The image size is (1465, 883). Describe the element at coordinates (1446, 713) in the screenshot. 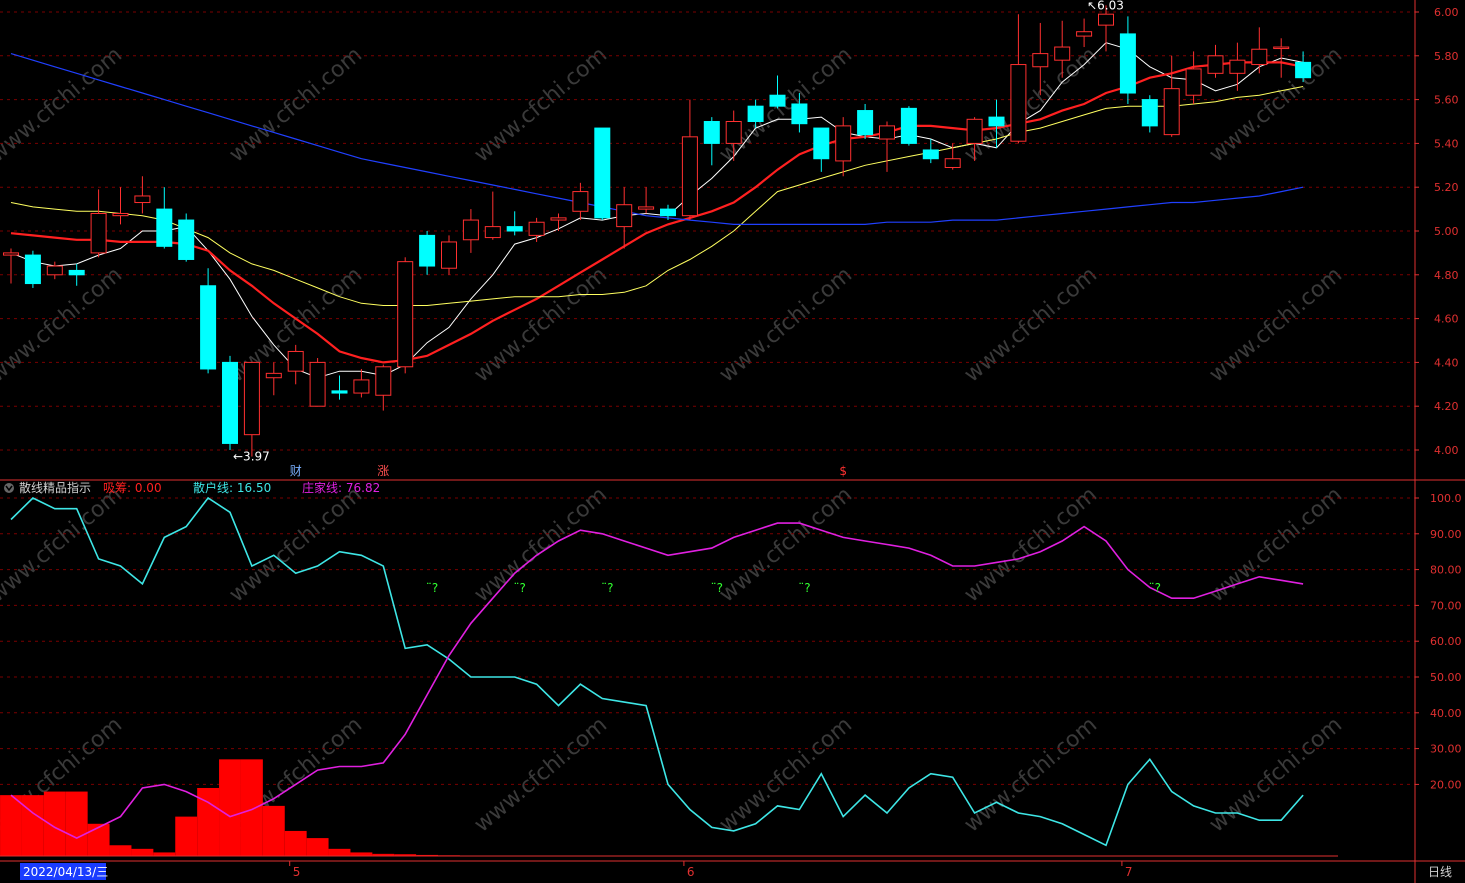

I see `indicator-tick-label: 40.00` at that location.